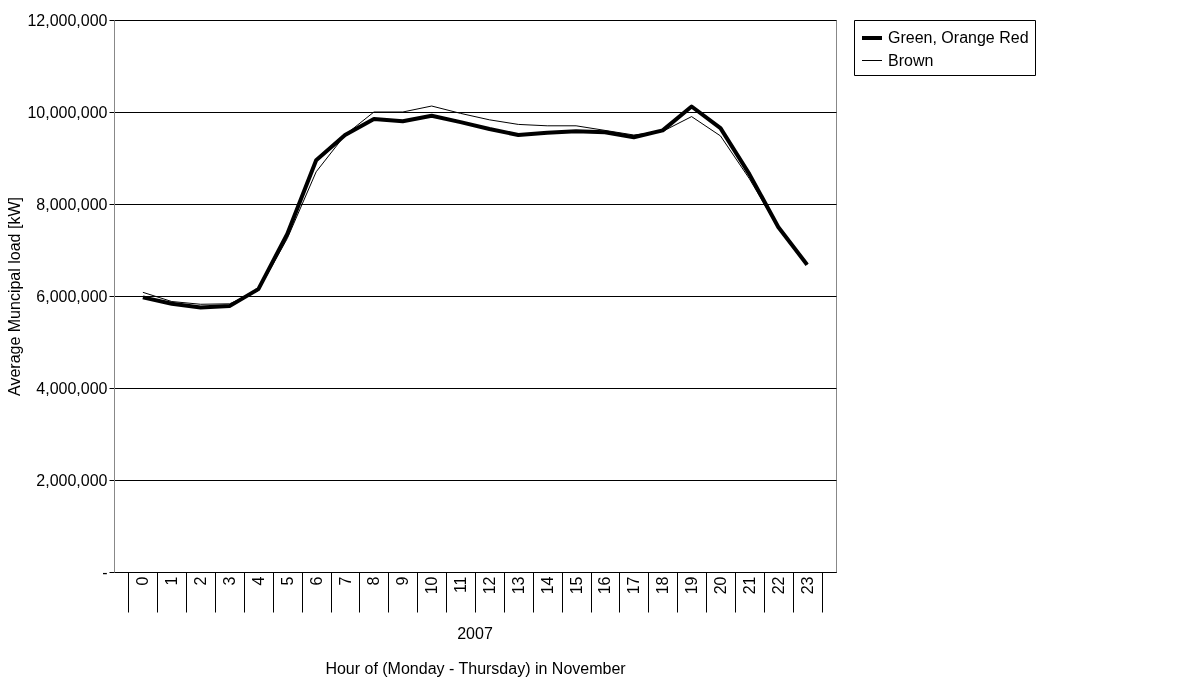 The width and height of the screenshot is (1178, 694). I want to click on x-tick-label: 13, so click(518, 585).